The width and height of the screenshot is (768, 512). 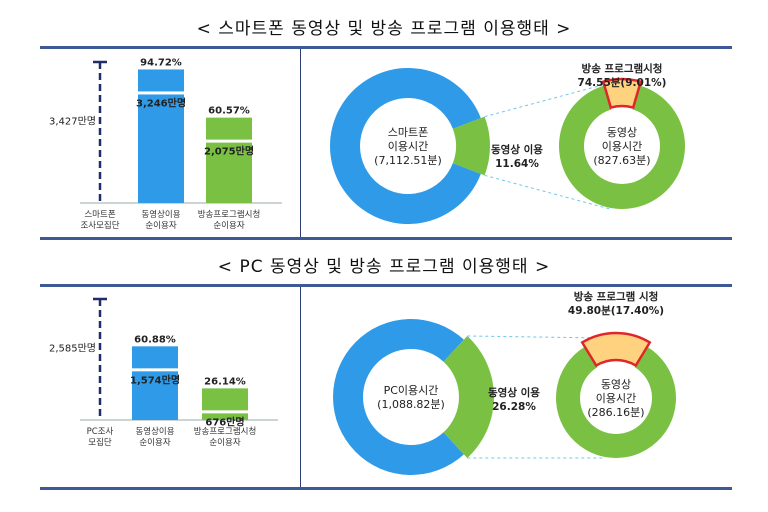 What do you see at coordinates (622, 68) in the screenshot?
I see `top-label: 방송 프로그램시청` at bounding box center [622, 68].